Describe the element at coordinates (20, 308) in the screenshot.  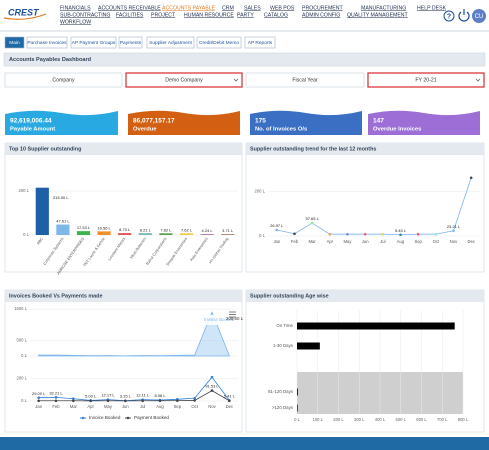
I see `y-tick-label: 1500 L` at that location.